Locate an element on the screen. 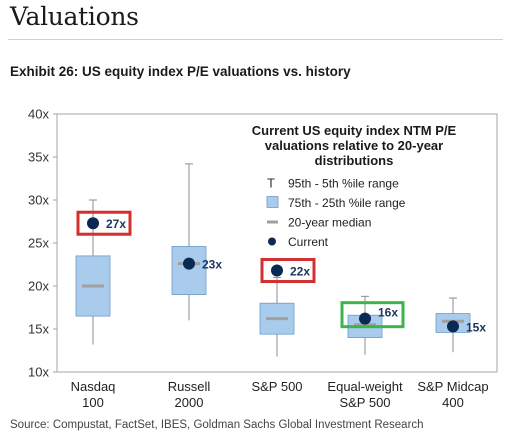 This screenshot has height=448, width=511. y-tick-label: 40x is located at coordinates (38, 114).